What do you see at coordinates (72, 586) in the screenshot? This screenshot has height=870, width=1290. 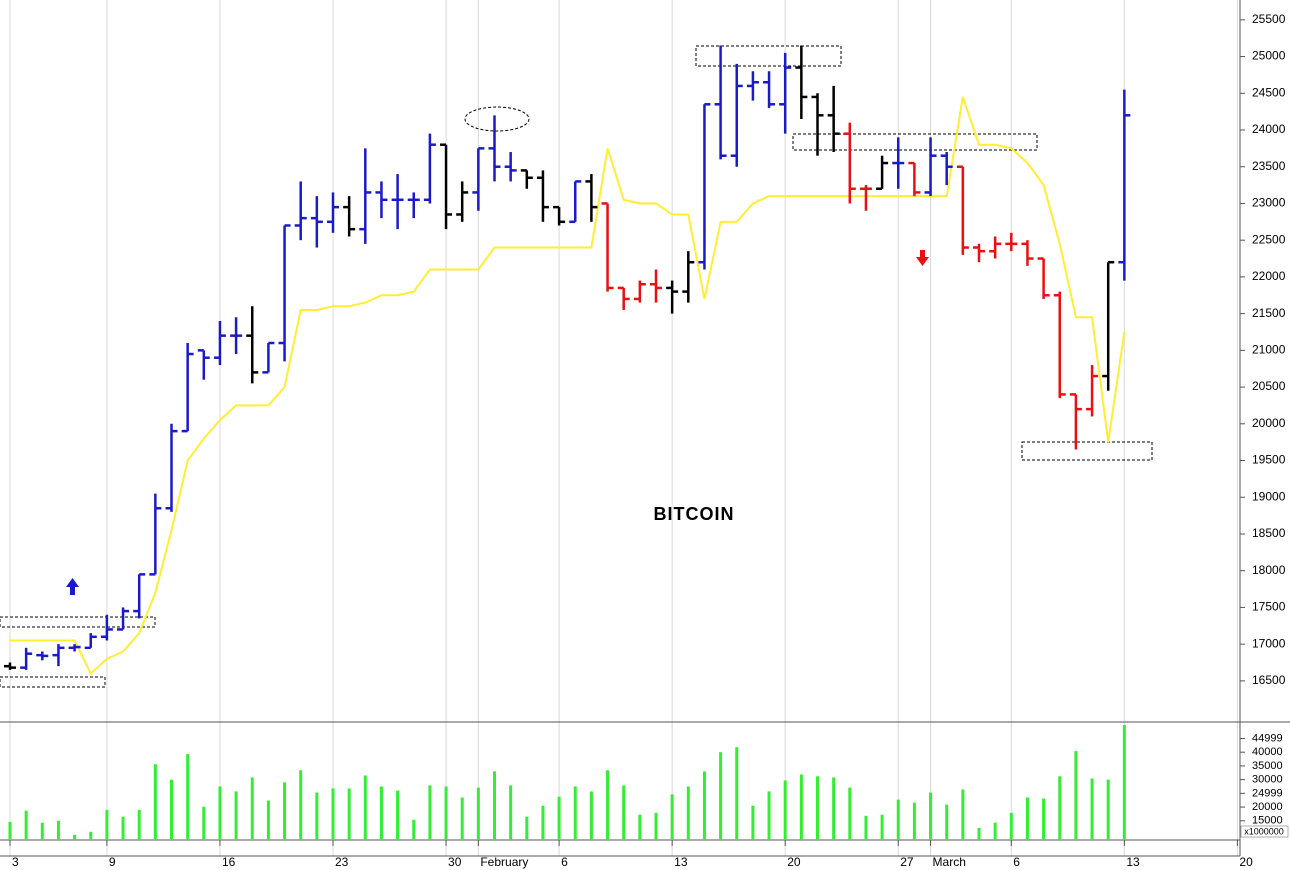 I see `up-arrow` at bounding box center [72, 586].